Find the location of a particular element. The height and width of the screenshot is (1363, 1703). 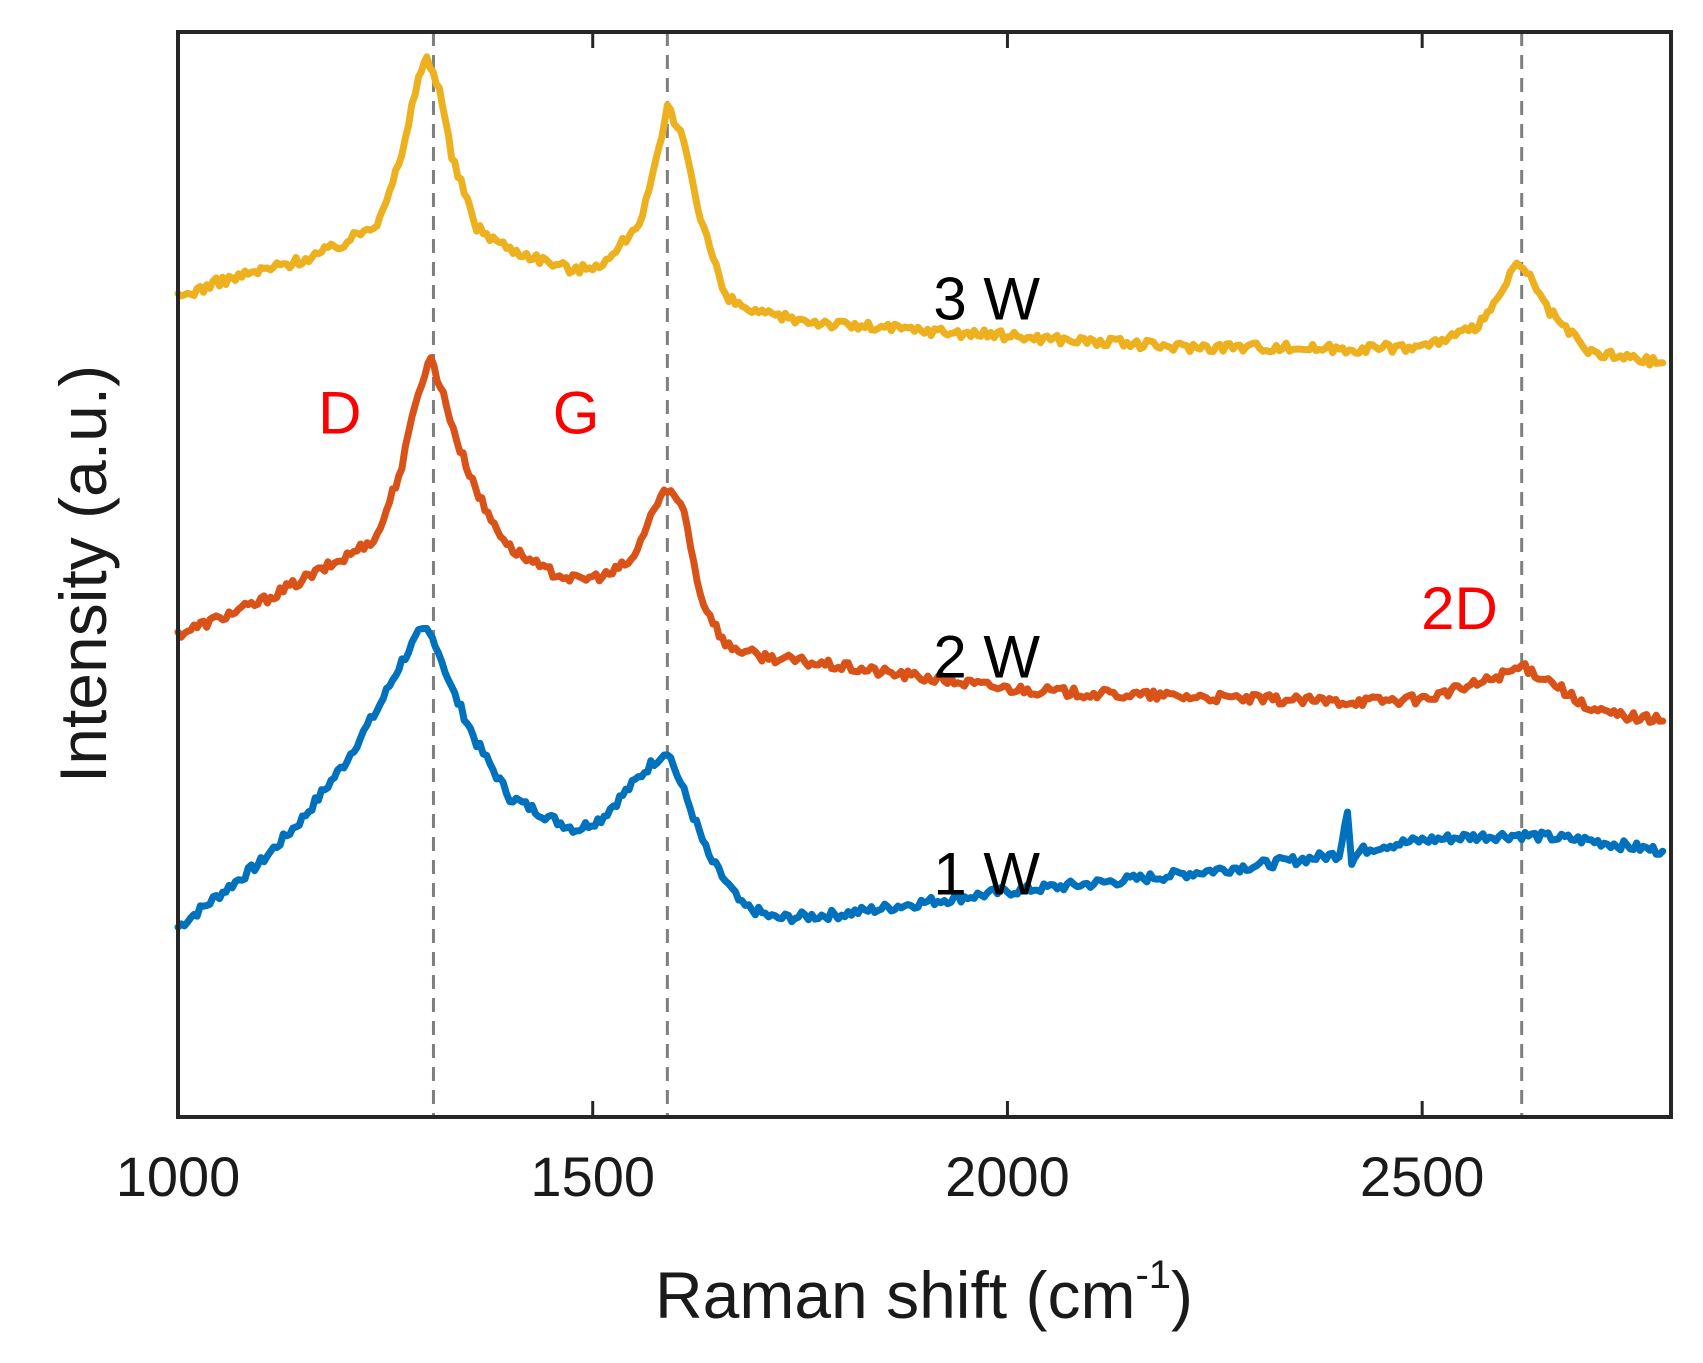

y-axis-label: Intensity (a.u.) is located at coordinates (83, 574).